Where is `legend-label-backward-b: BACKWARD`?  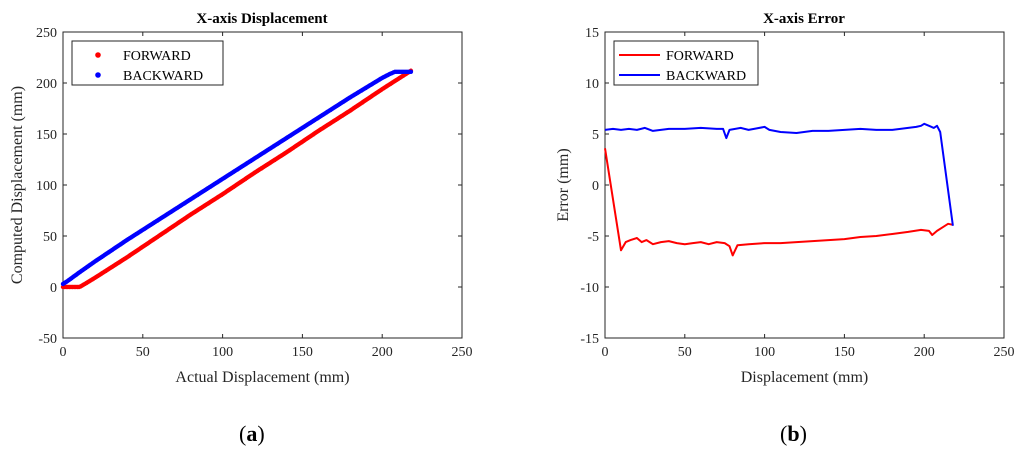 legend-label-backward-b: BACKWARD is located at coordinates (706, 76).